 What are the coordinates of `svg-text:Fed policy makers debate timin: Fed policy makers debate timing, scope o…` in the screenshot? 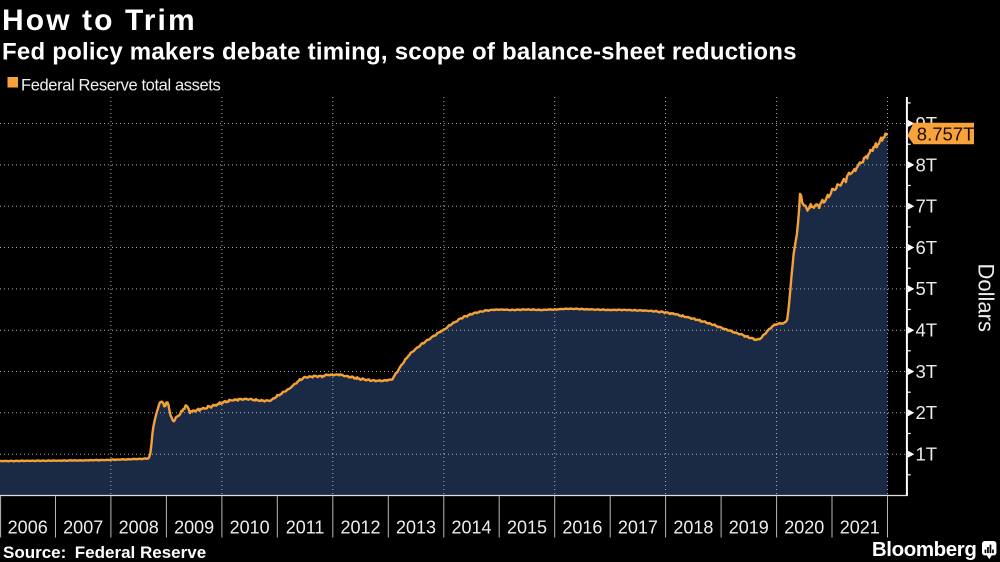 It's located at (399, 52).